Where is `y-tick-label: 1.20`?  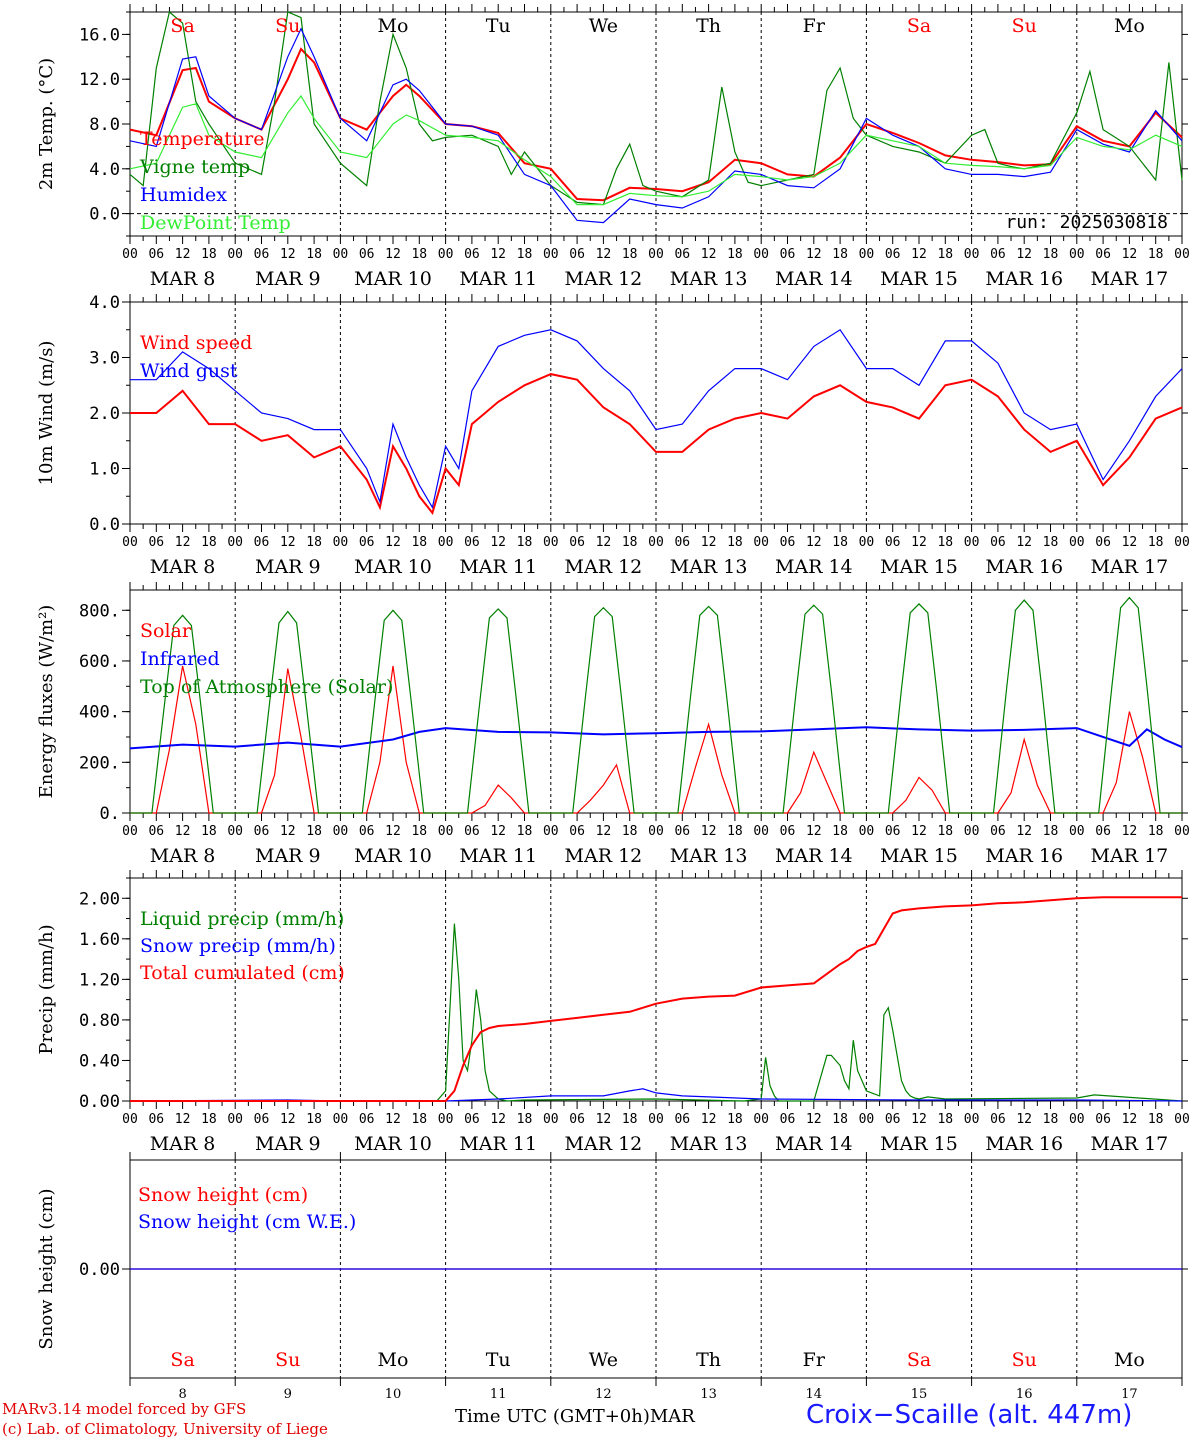 y-tick-label: 1.20 is located at coordinates (99, 980).